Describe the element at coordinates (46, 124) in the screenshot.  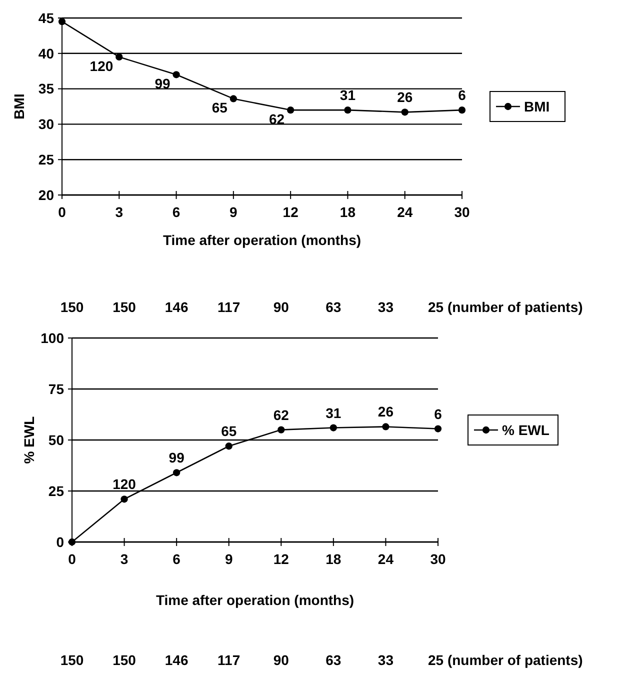
I see `y-tick-label: 30` at that location.